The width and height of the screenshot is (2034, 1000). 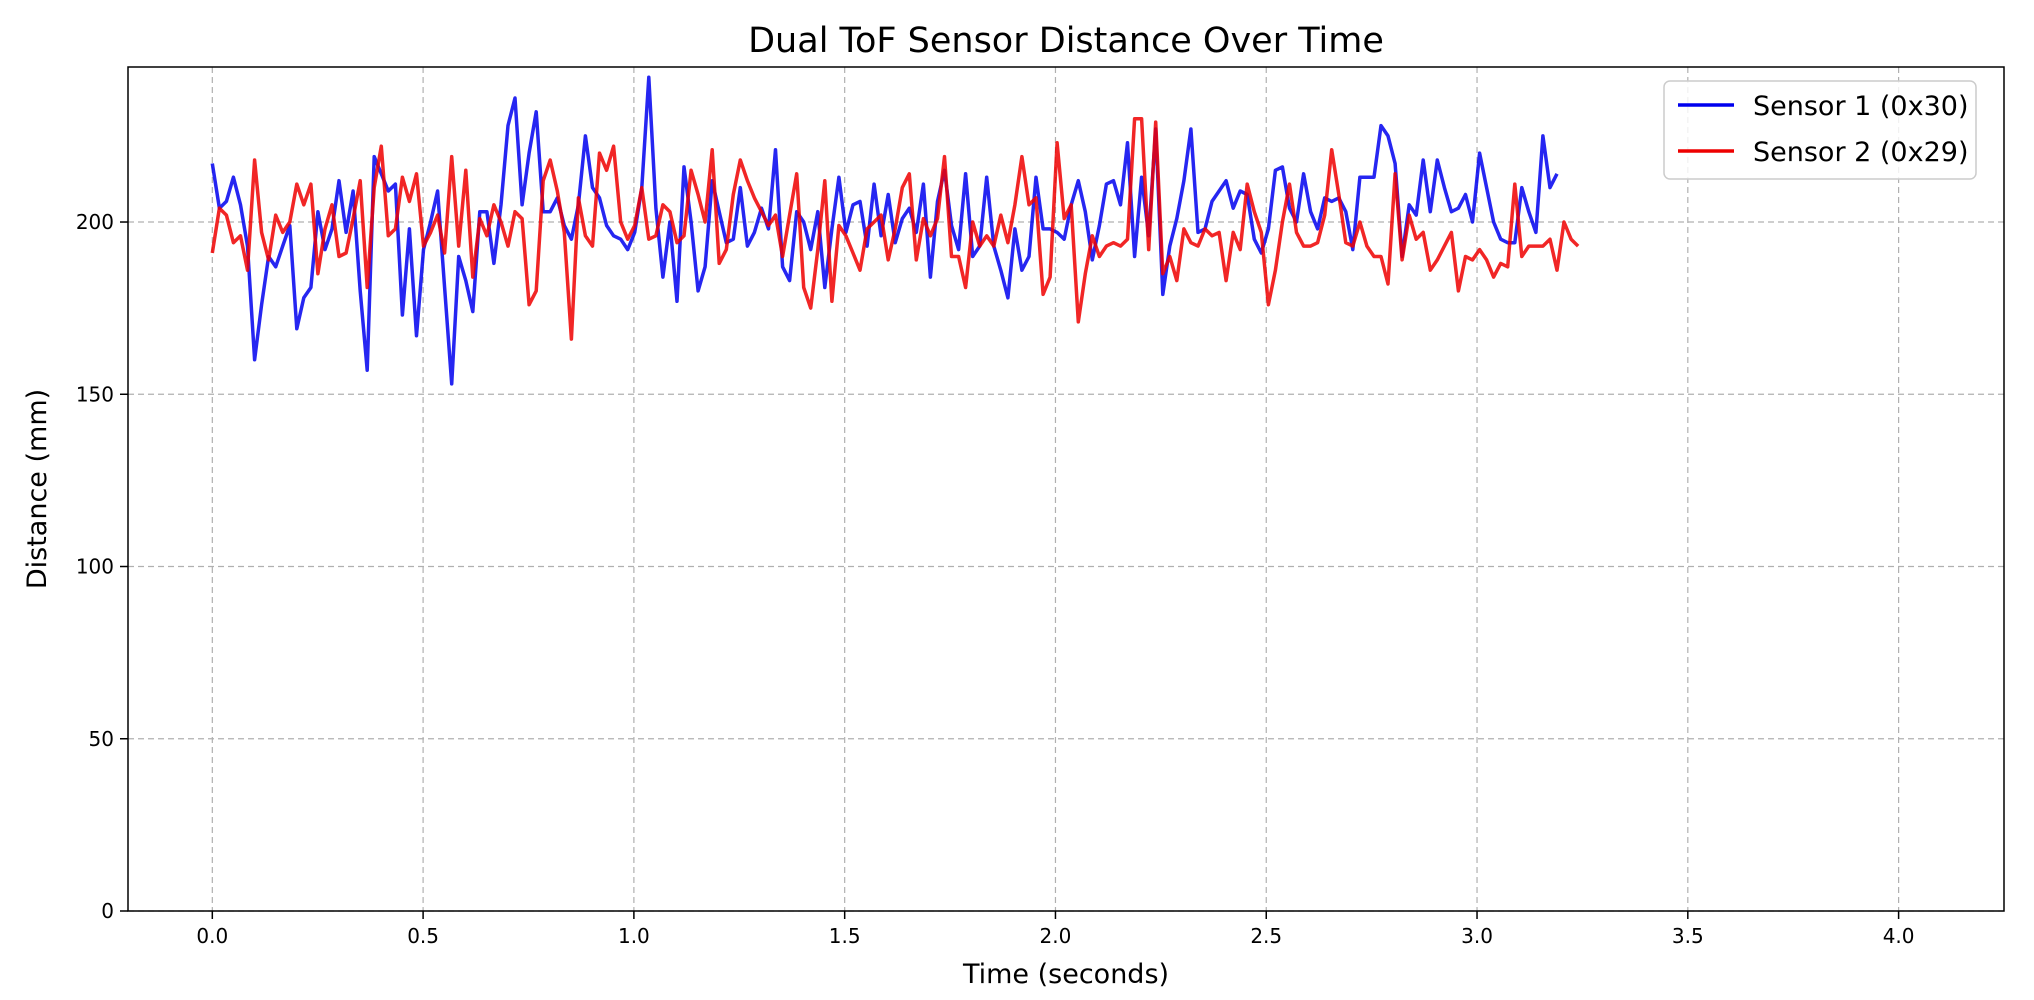 I want to click on x-tick-label: 3.0, so click(x=1477, y=936).